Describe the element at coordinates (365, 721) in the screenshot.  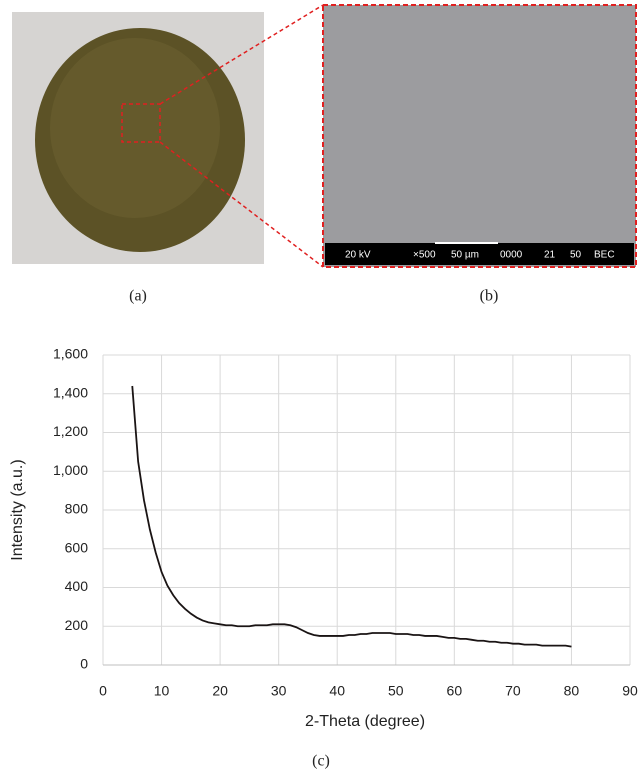
I see `x-axis-title: 2-Theta (degree)` at that location.